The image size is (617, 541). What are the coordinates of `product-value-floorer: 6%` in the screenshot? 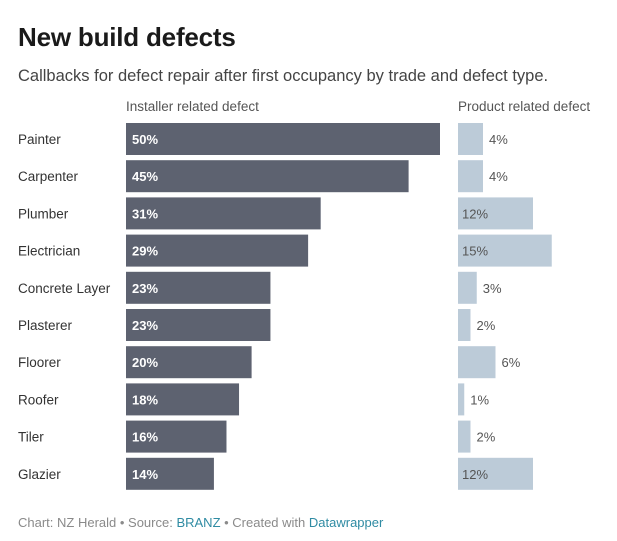 It's located at (511, 362).